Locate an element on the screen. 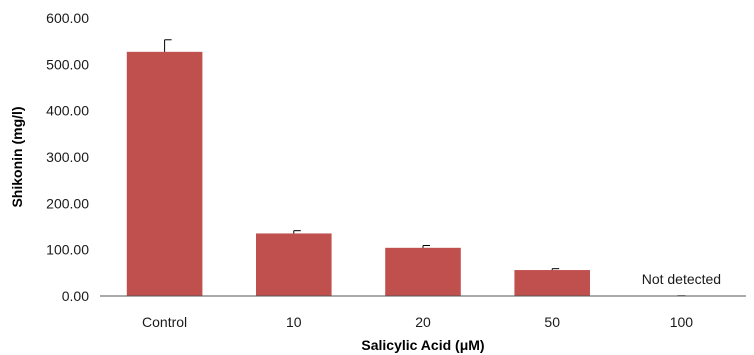 Image resolution: width=754 pixels, height=355 pixels. y-axis-ticks: 0.00 100.00 200.00 300.00 400.00 500.00 600.00 is located at coordinates (67, 157).